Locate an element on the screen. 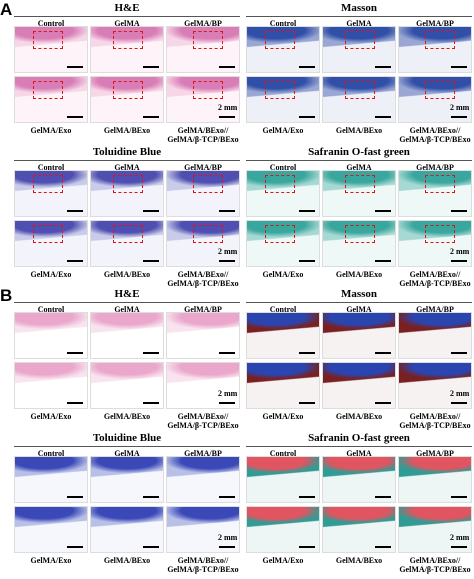 This screenshot has height=579, width=474. block-title: Toluidine Blue is located at coordinates (127, 152).